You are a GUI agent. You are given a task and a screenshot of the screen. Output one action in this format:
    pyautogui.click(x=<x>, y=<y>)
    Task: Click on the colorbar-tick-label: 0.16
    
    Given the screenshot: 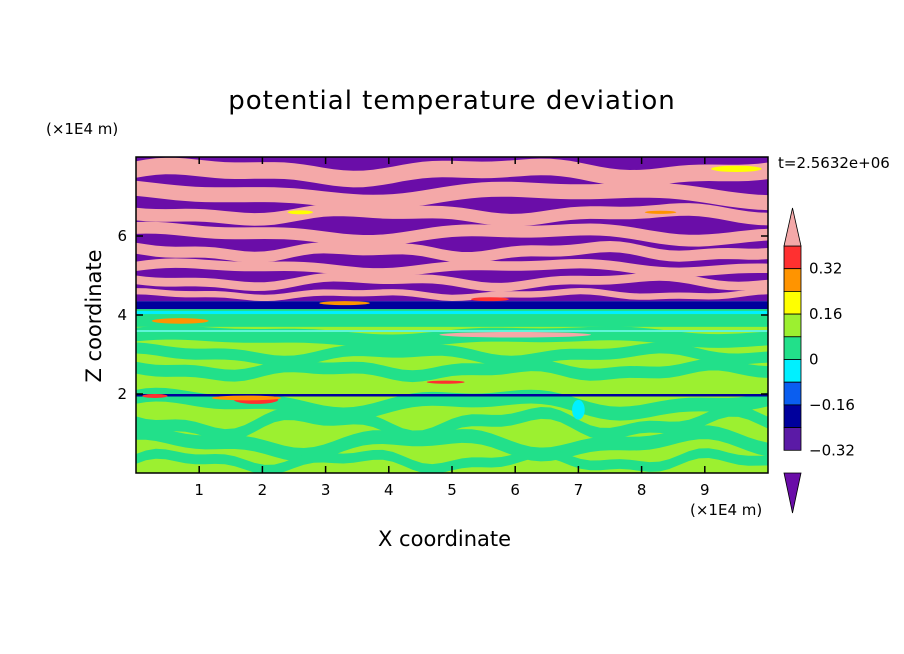 What is the action you would take?
    pyautogui.click(x=825, y=314)
    